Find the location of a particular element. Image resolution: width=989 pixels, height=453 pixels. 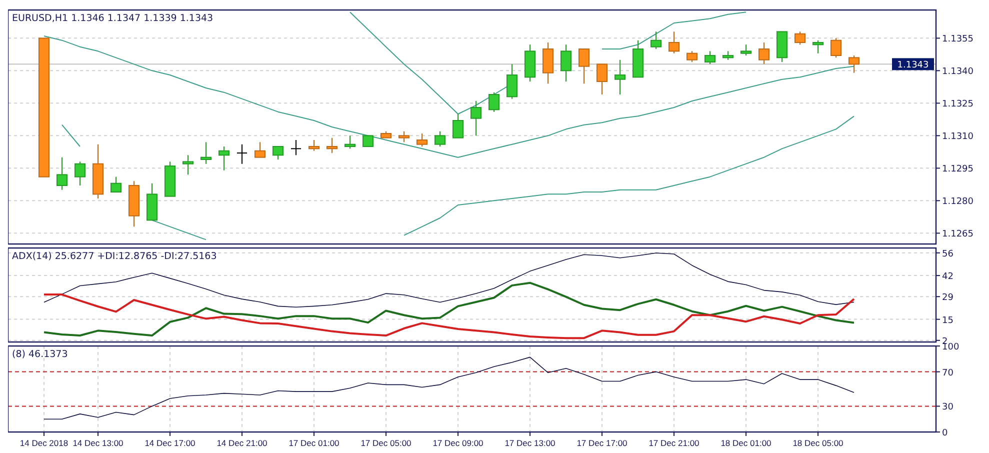

y-tick-label: 15 is located at coordinates (948, 321).